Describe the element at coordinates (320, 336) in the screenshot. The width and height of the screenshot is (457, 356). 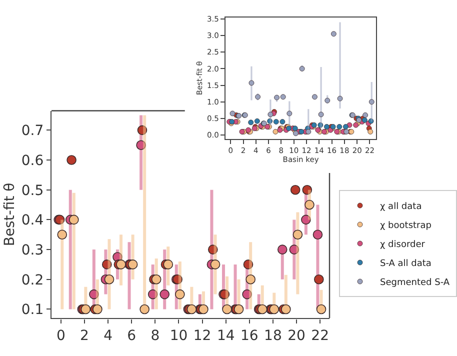
I see `x-tick-label: 22` at that location.